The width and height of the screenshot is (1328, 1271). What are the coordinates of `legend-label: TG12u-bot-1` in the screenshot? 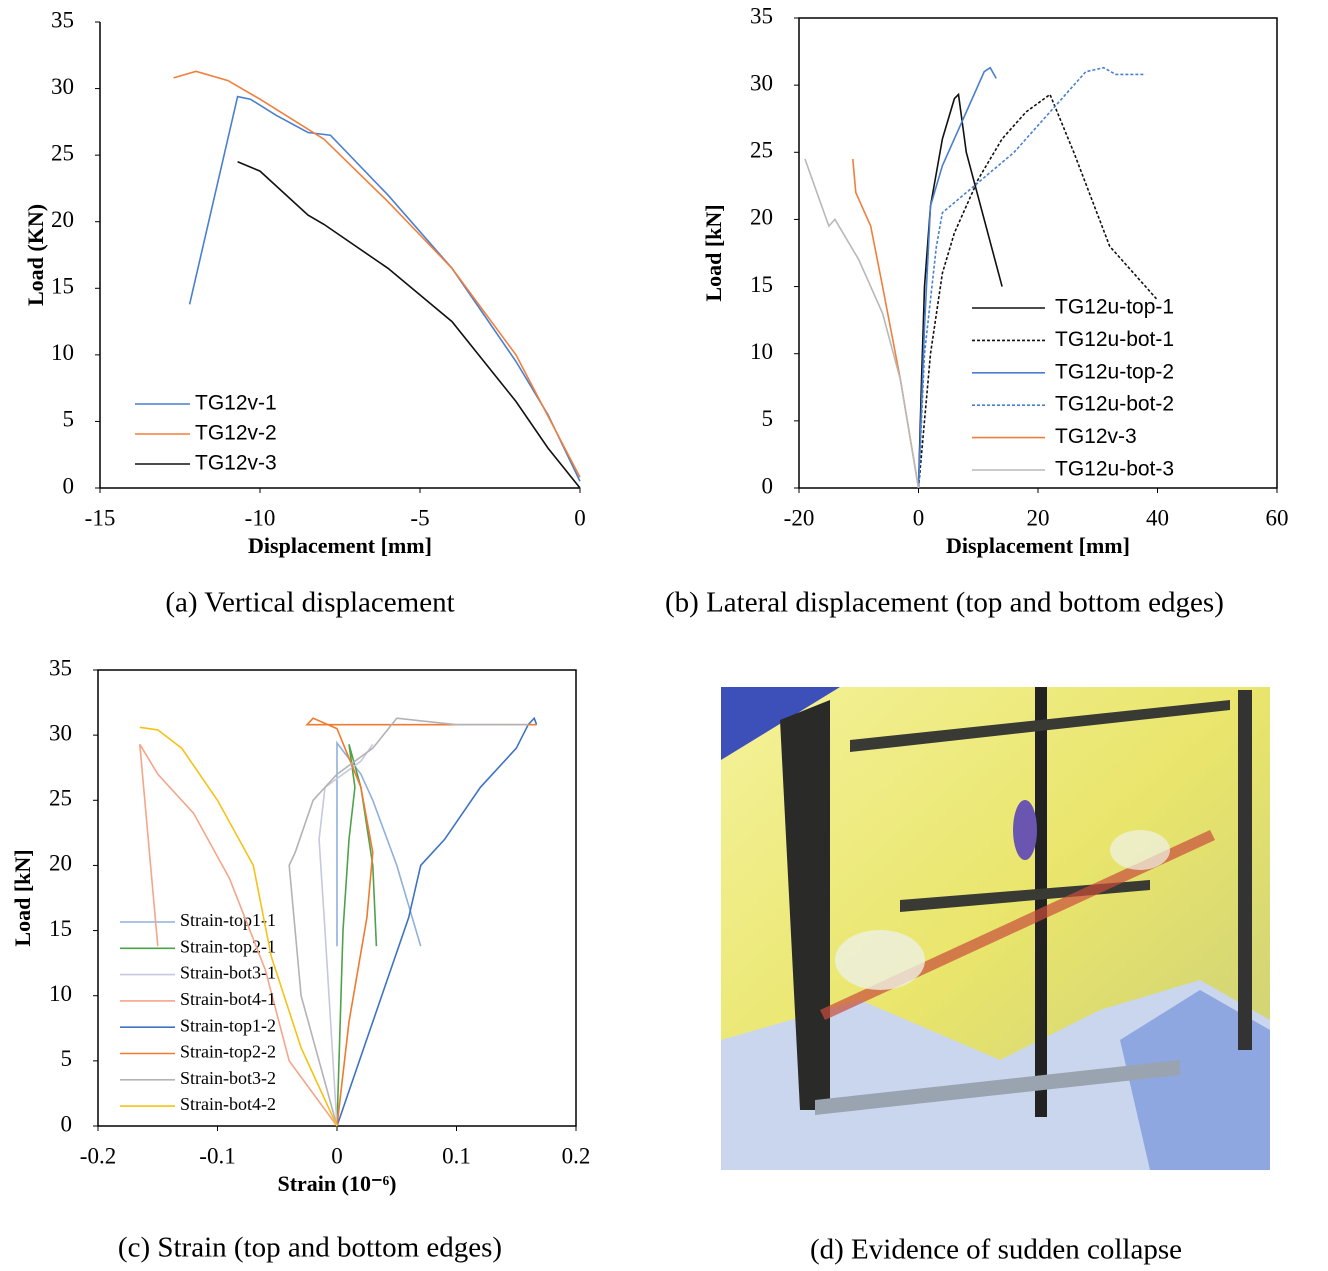 It's located at (1114, 339).